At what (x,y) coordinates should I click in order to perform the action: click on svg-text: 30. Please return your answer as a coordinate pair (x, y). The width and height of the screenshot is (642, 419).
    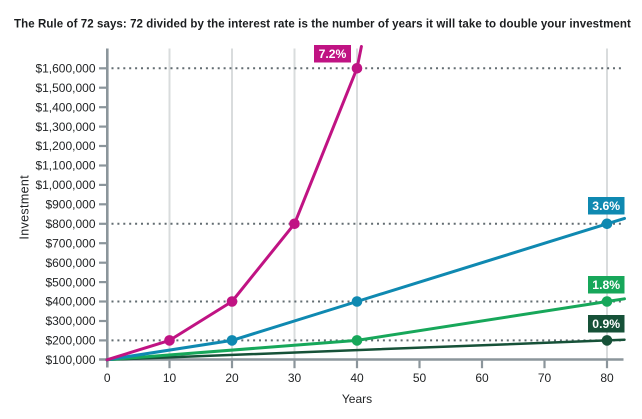
    Looking at the image, I should click on (295, 378).